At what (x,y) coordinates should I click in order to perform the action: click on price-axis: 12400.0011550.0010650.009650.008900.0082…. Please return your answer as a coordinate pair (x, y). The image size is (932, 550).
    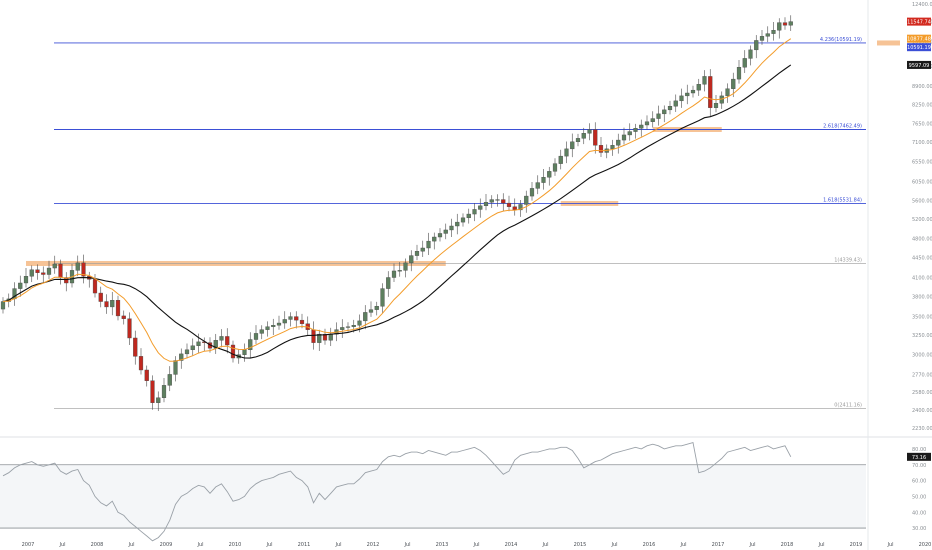
    Looking at the image, I should click on (922, 267).